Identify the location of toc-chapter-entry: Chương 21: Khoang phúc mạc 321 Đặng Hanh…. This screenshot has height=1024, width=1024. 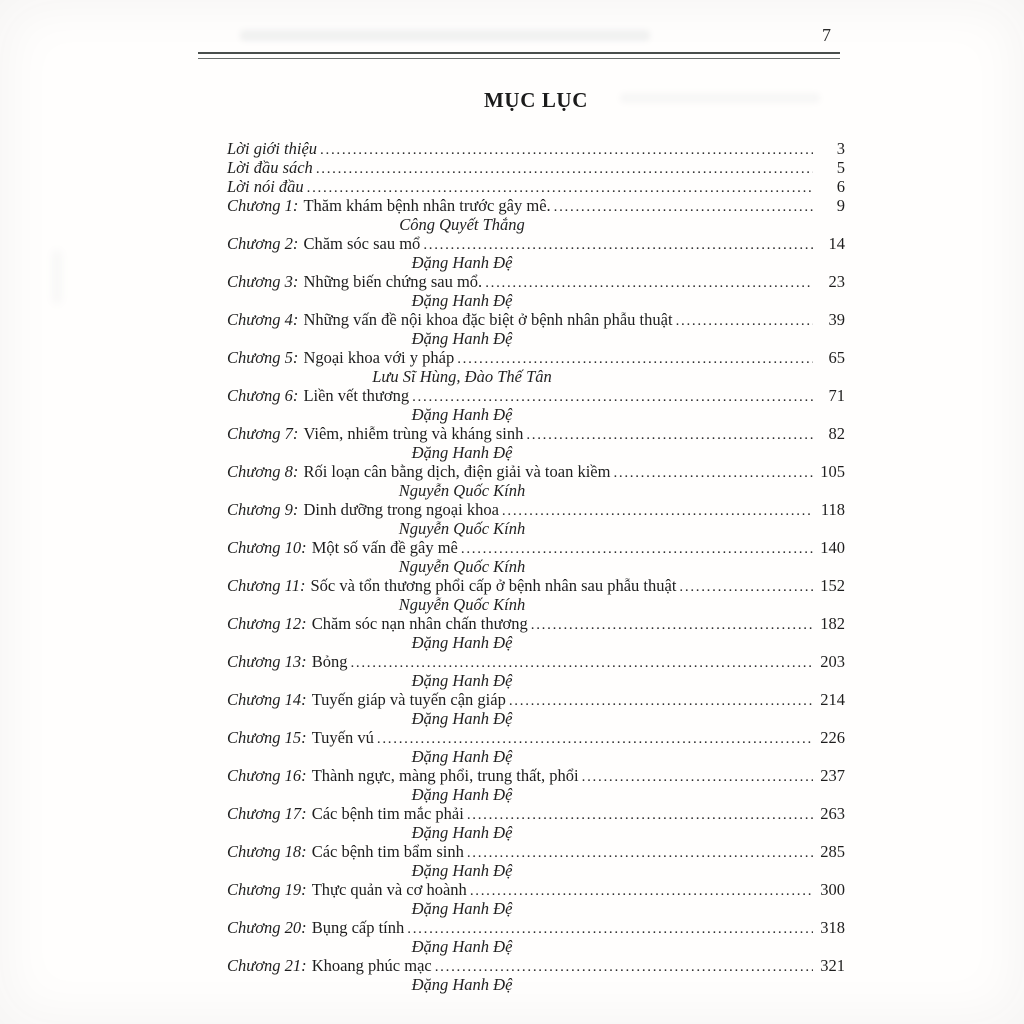
(536, 975).